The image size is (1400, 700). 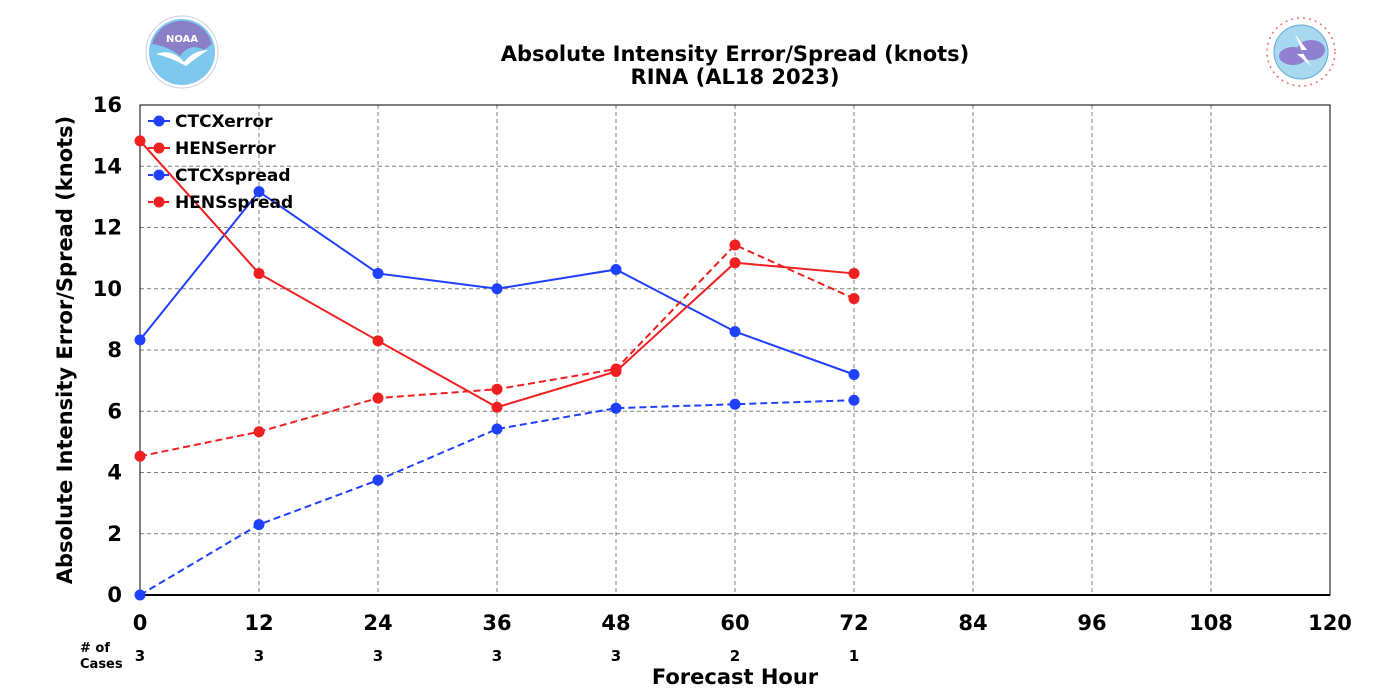 What do you see at coordinates (114, 473) in the screenshot?
I see `y-tick-label: 4` at bounding box center [114, 473].